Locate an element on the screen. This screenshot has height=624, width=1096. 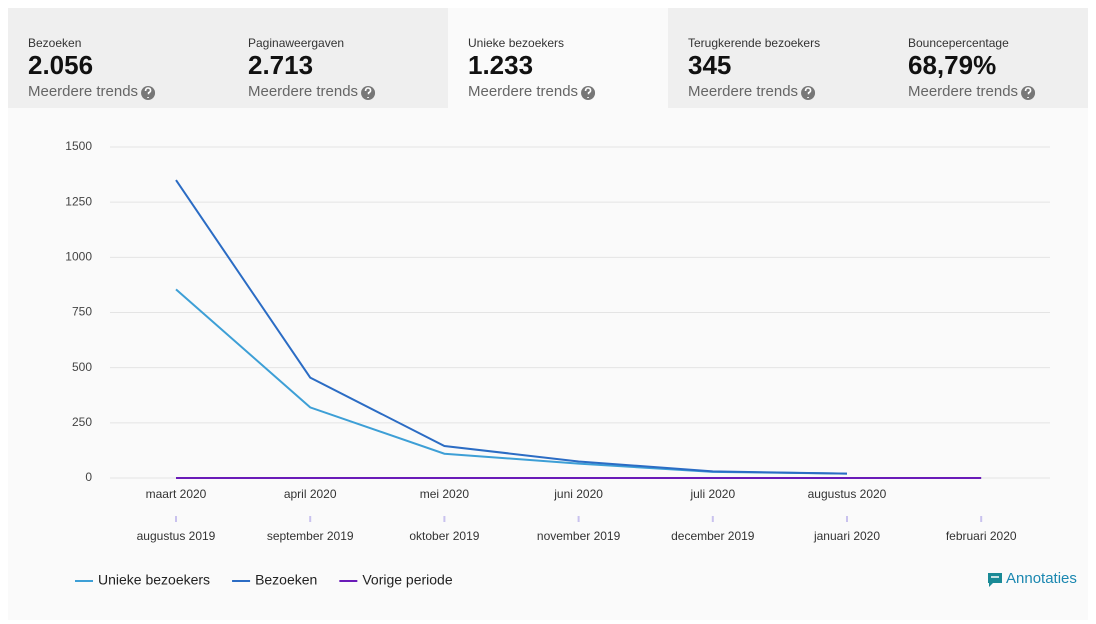
legend-label: Bezoeken is located at coordinates (286, 580).